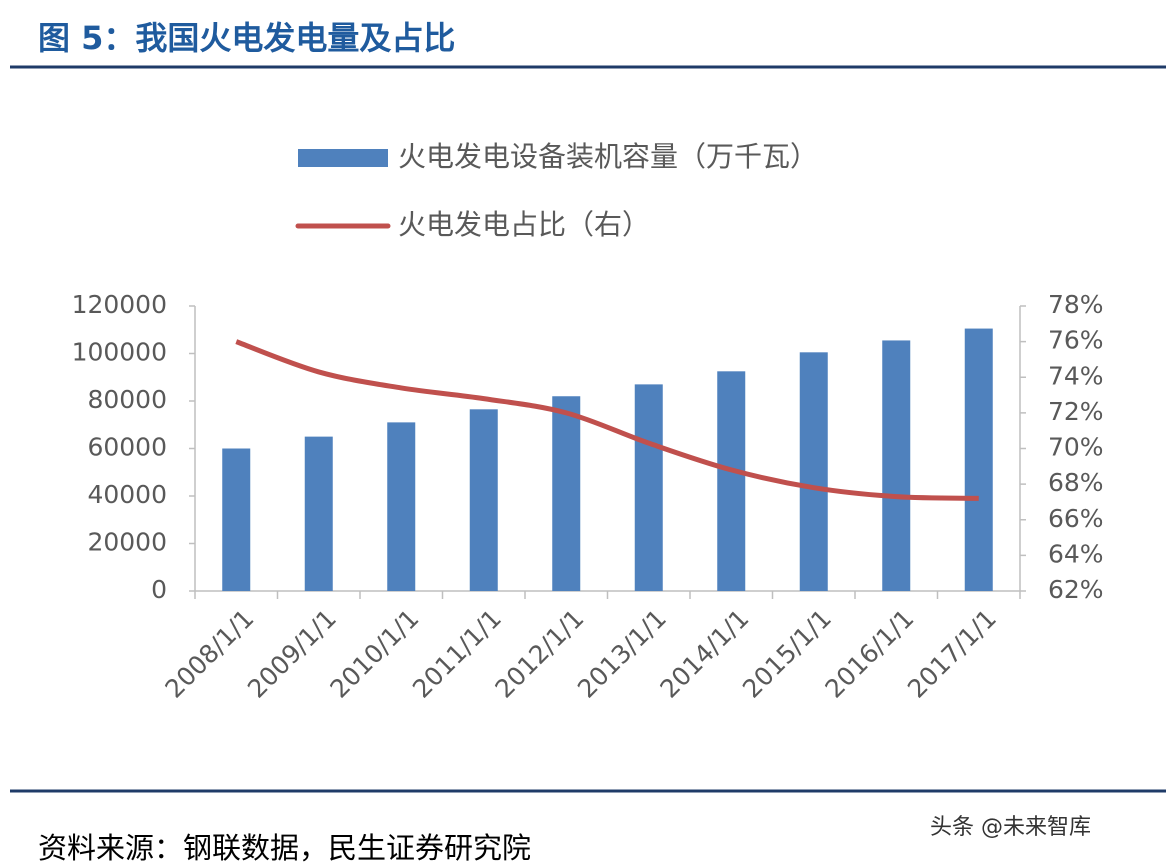 The height and width of the screenshot is (866, 1166). What do you see at coordinates (540, 654) in the screenshot?
I see `x-tick-label: 2012/1/1` at bounding box center [540, 654].